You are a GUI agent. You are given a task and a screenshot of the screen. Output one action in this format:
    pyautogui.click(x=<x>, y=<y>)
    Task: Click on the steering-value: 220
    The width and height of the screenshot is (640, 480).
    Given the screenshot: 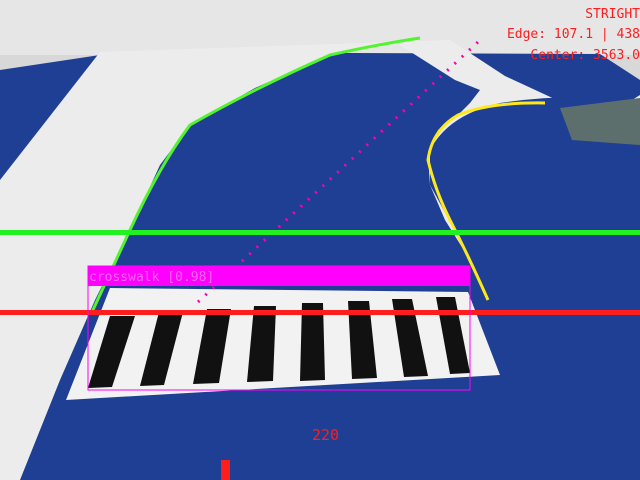 What is the action you would take?
    pyautogui.click(x=326, y=435)
    